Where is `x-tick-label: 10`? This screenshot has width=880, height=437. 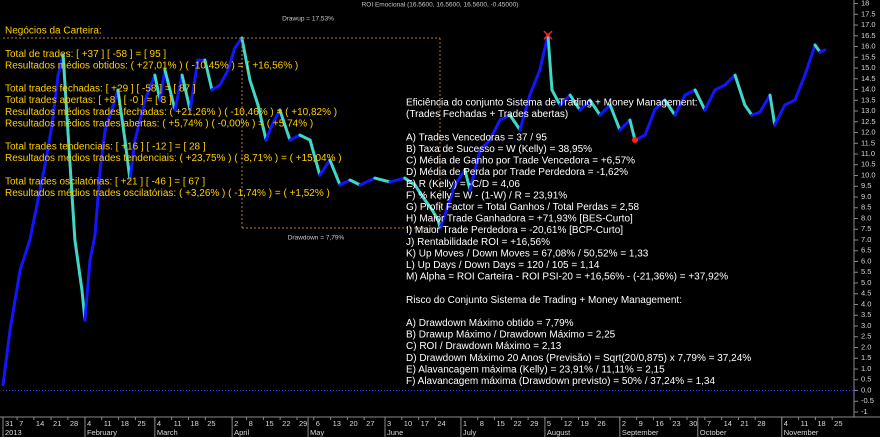
x-tick-label: 10 is located at coordinates (408, 423).